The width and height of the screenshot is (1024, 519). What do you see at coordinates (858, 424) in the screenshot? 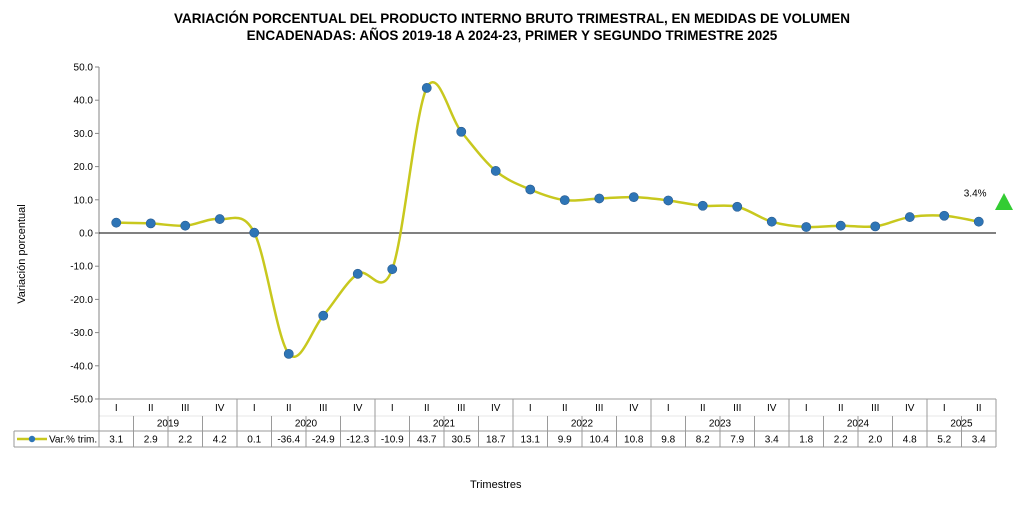
I see `year-label: 2024` at bounding box center [858, 424].